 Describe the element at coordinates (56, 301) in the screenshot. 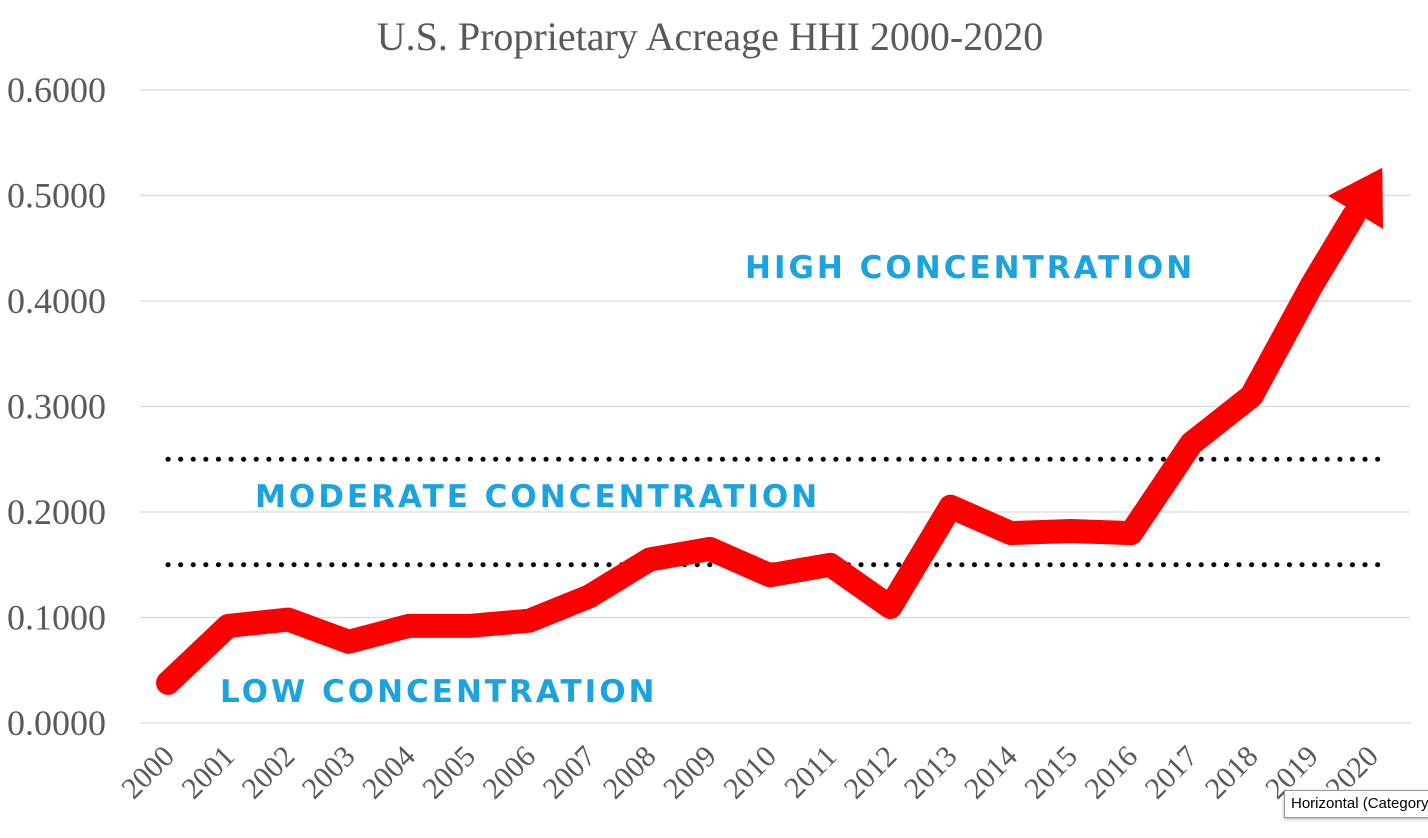

I see `y-tick-label: 0.4000` at that location.